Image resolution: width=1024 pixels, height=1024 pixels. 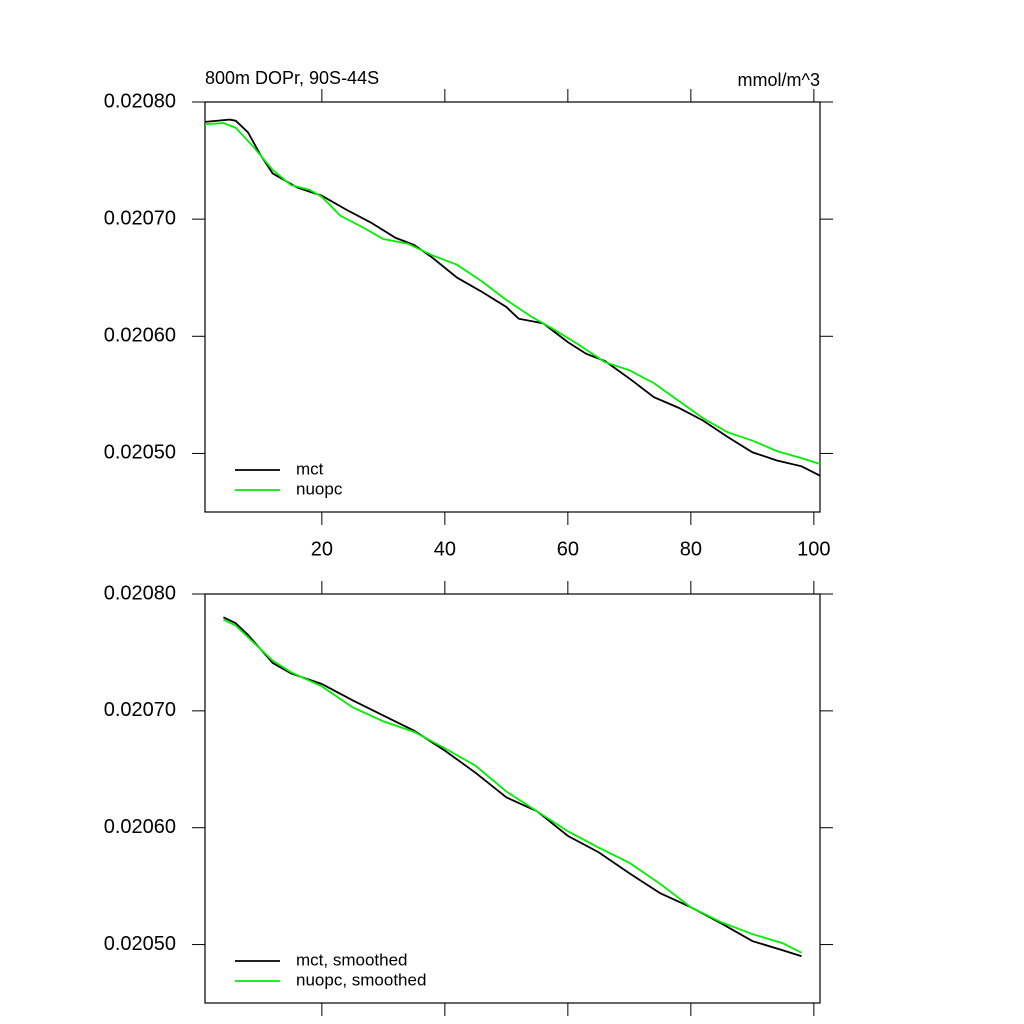 I want to click on legend-label: mct, so click(x=310, y=468).